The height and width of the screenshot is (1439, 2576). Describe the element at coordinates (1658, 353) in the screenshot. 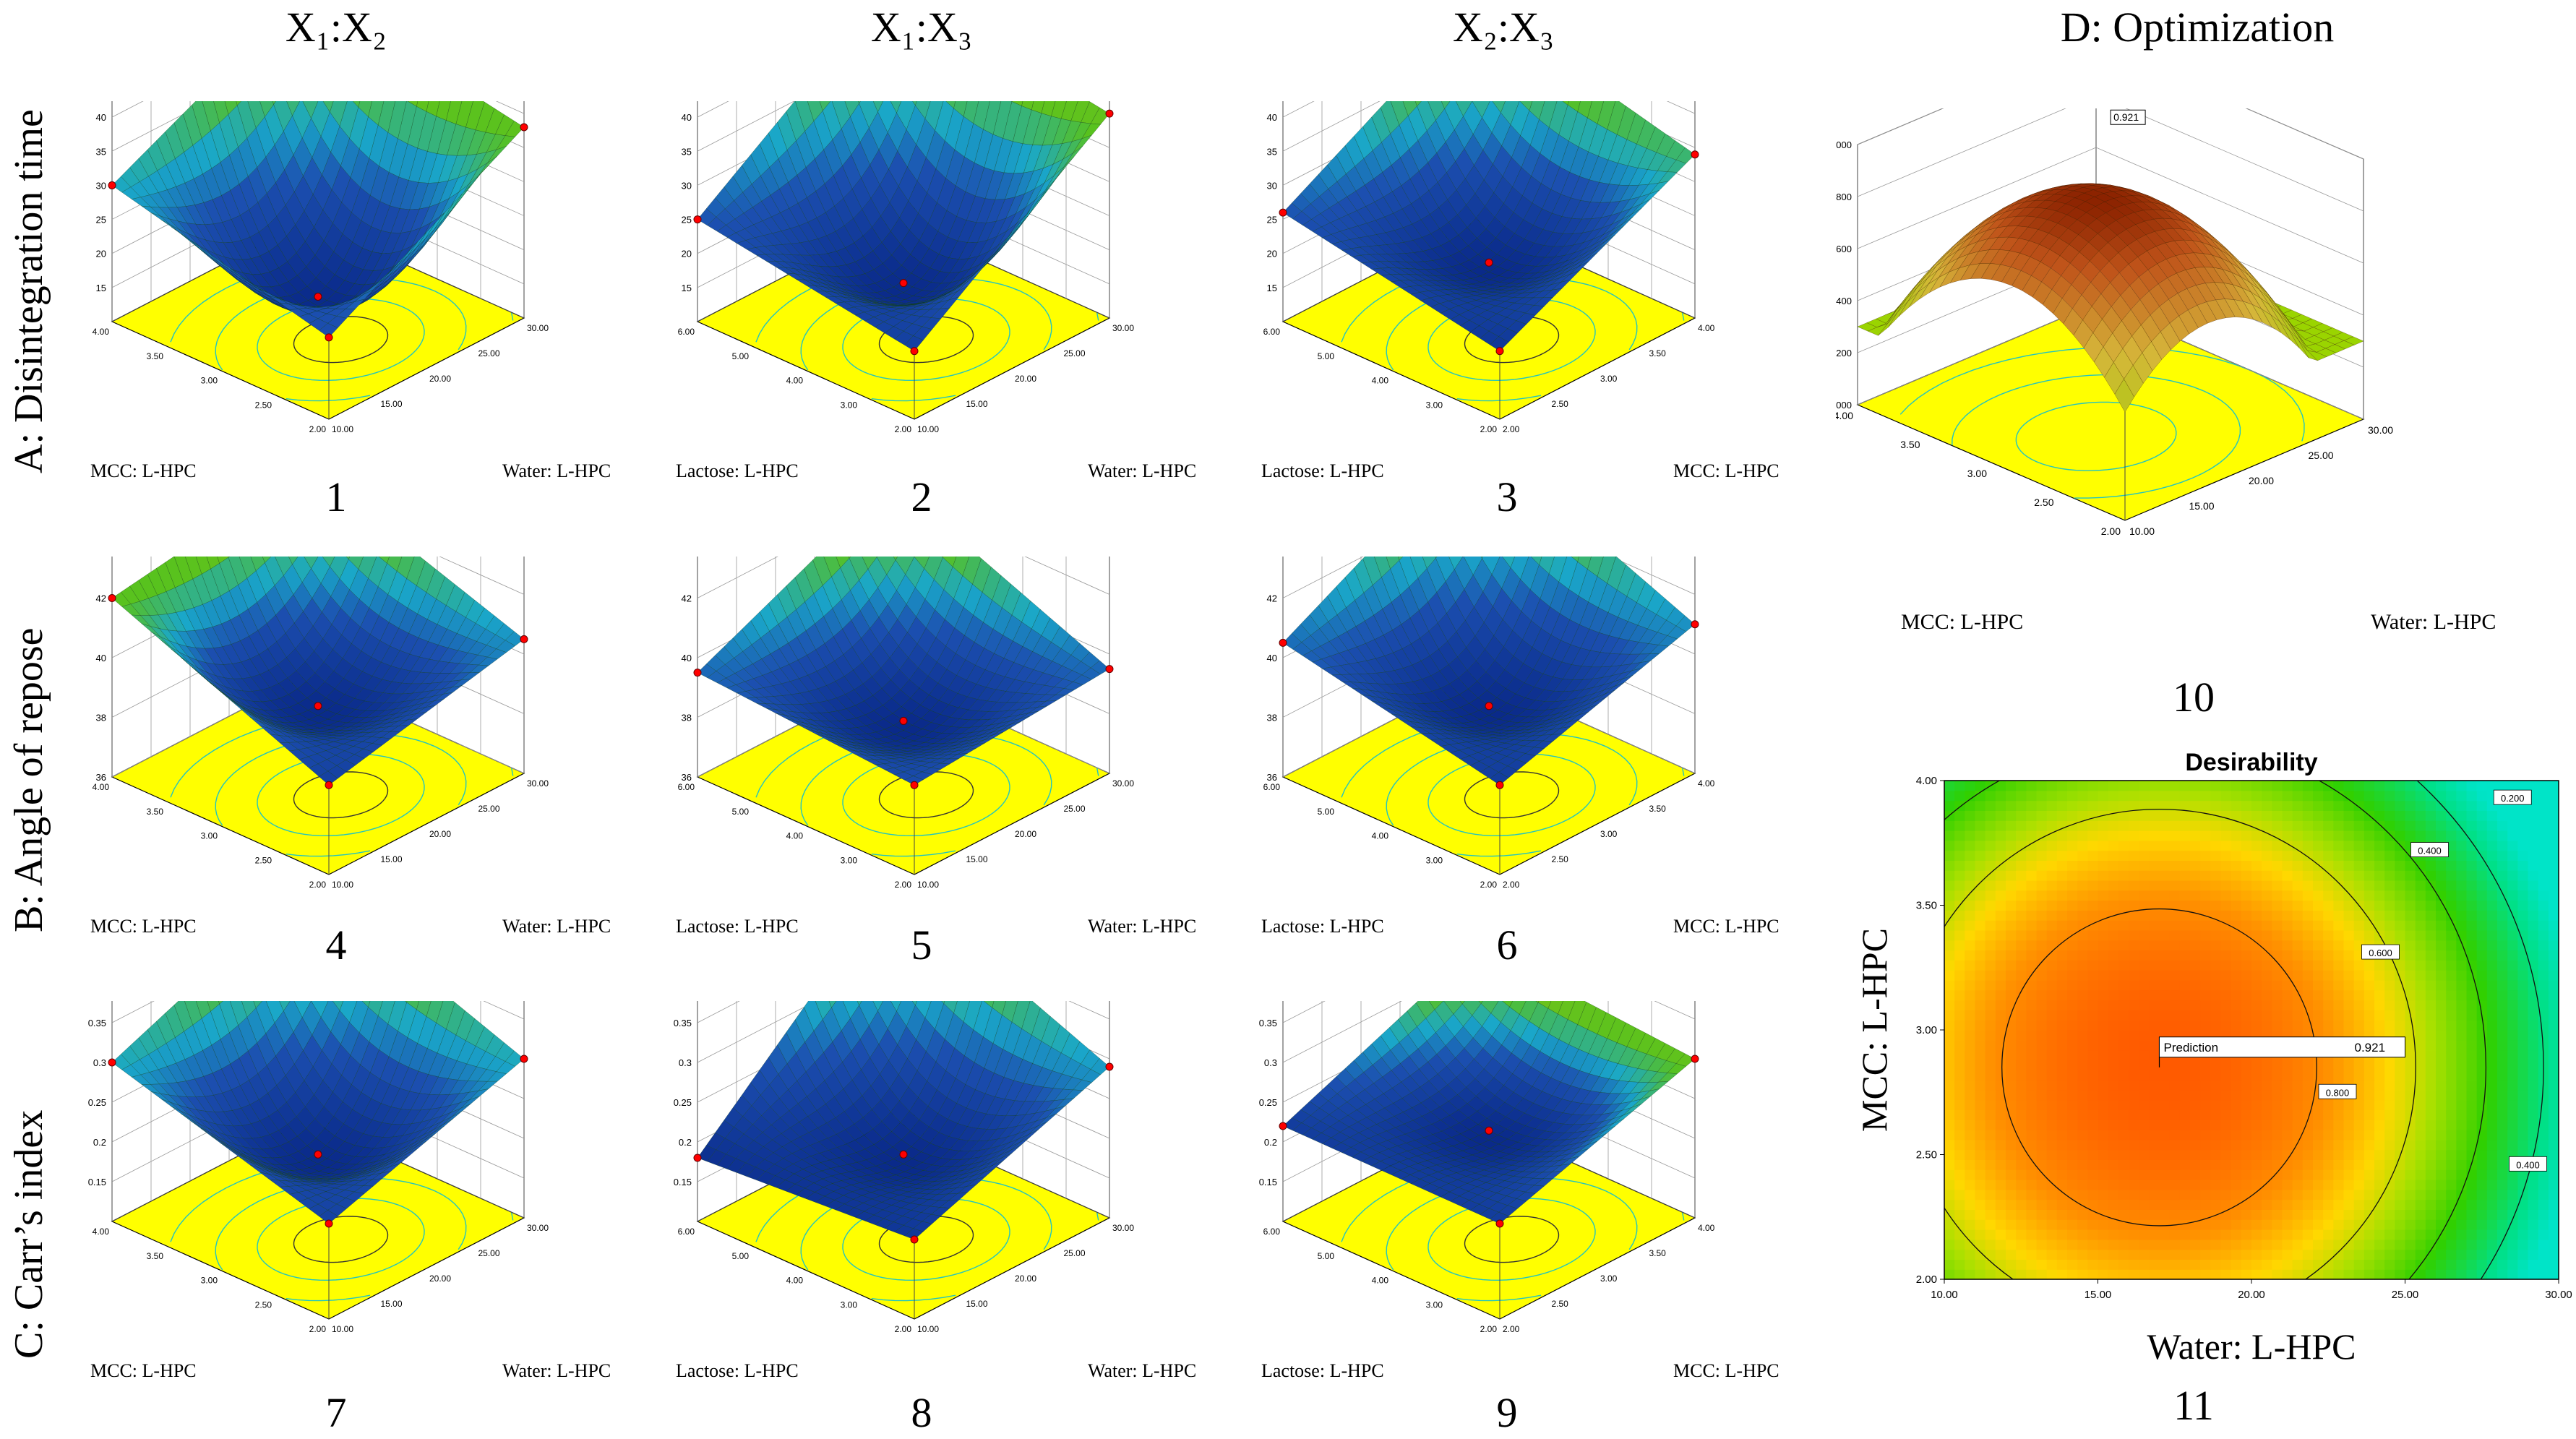

I see `x-tick-label: 3.50` at that location.